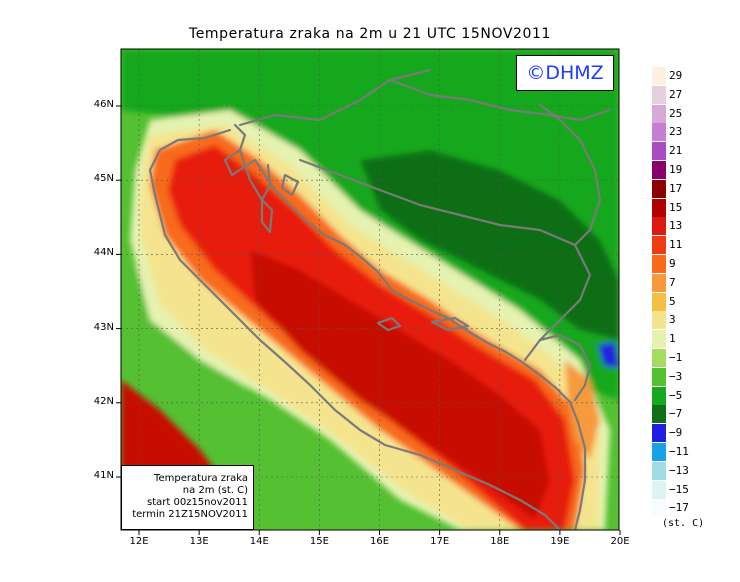 Image resolution: width=740 pixels, height=582 pixels. Describe the element at coordinates (679, 489) in the screenshot. I see `legend-label: −15` at that location.